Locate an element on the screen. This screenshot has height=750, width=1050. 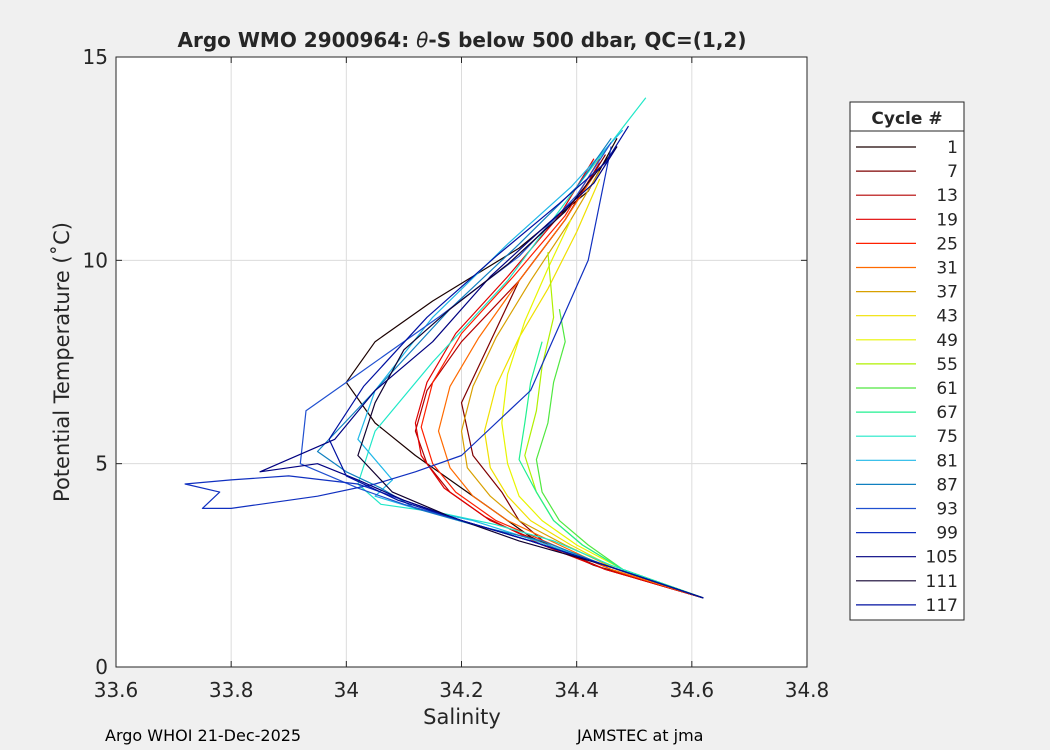
legend-label: 13 is located at coordinates (947, 196).